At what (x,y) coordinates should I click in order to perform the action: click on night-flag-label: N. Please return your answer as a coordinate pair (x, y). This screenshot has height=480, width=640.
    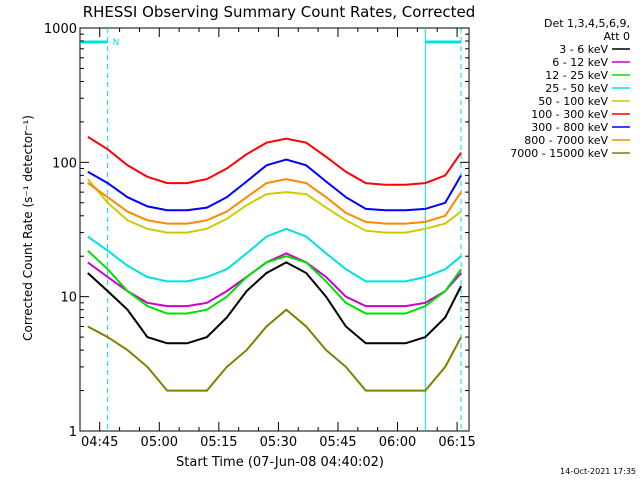
    Looking at the image, I should click on (116, 43).